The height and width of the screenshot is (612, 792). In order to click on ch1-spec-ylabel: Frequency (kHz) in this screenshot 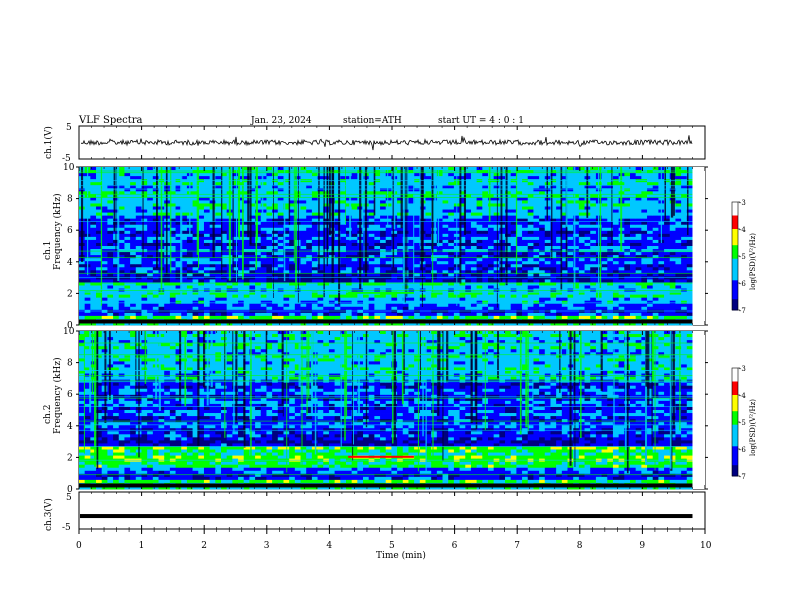, I will do `click(57, 231)`.